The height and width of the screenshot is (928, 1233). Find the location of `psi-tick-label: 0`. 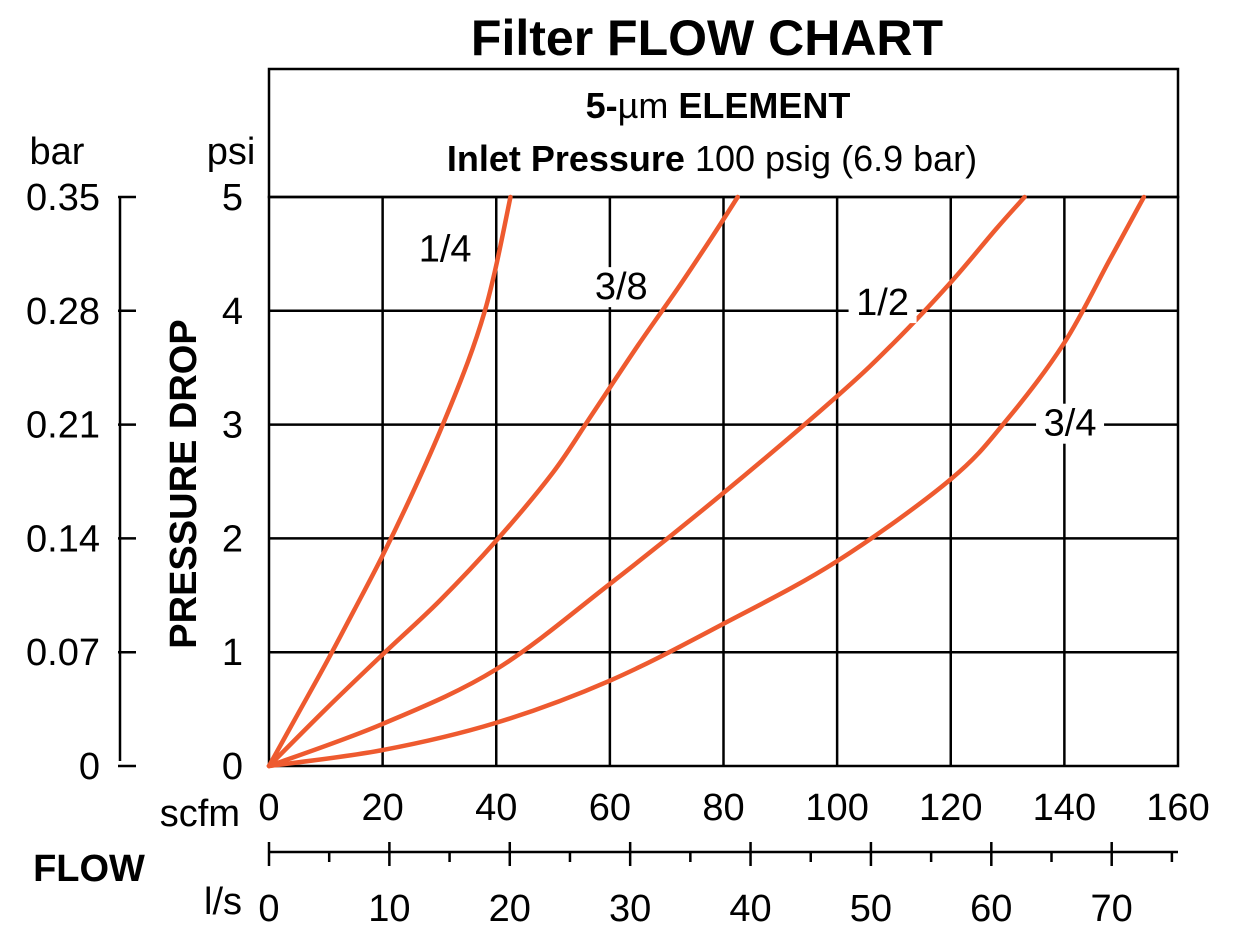

psi-tick-label: 0 is located at coordinates (232, 767).